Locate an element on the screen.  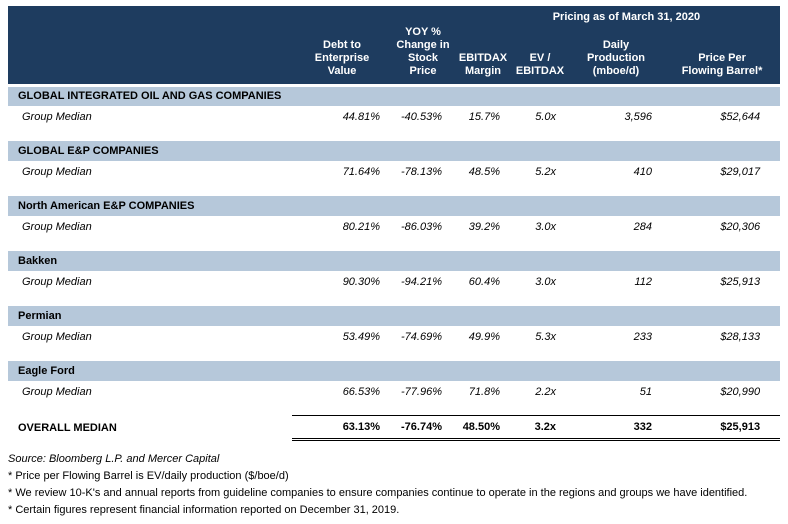
value-cell: 63.13% is located at coordinates (342, 428).